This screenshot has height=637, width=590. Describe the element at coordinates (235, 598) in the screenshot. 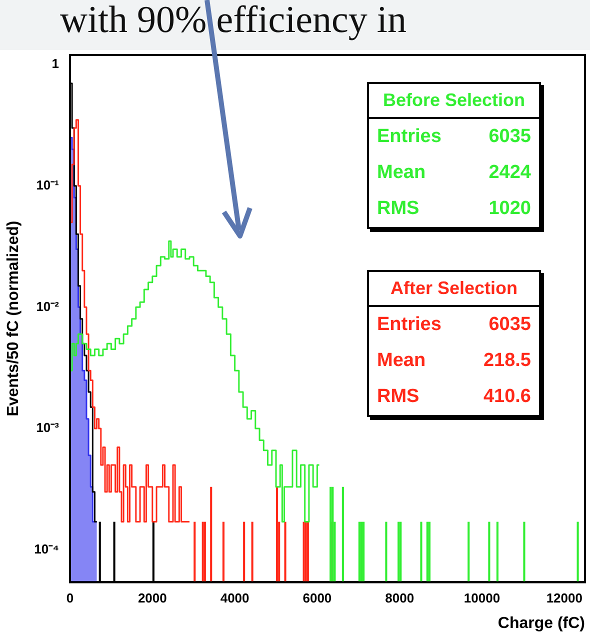

I see `x-tick-label: 4000` at that location.